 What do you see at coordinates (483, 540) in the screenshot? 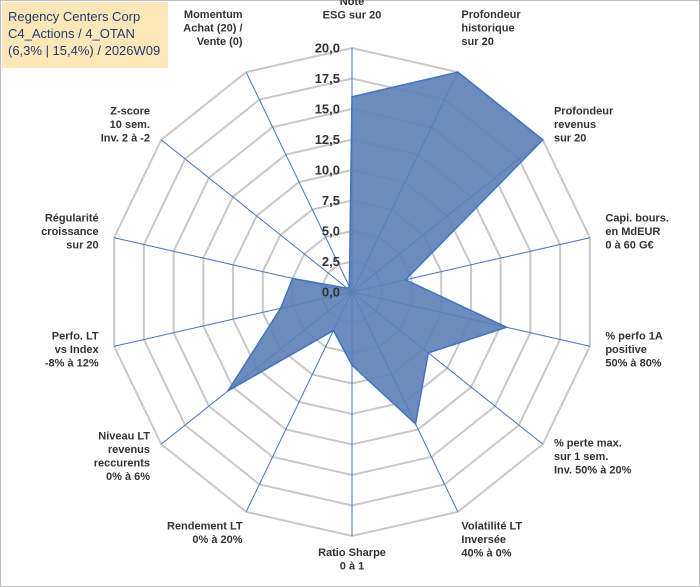
I see `axis-label-6-line-1: Inversée` at bounding box center [483, 540].